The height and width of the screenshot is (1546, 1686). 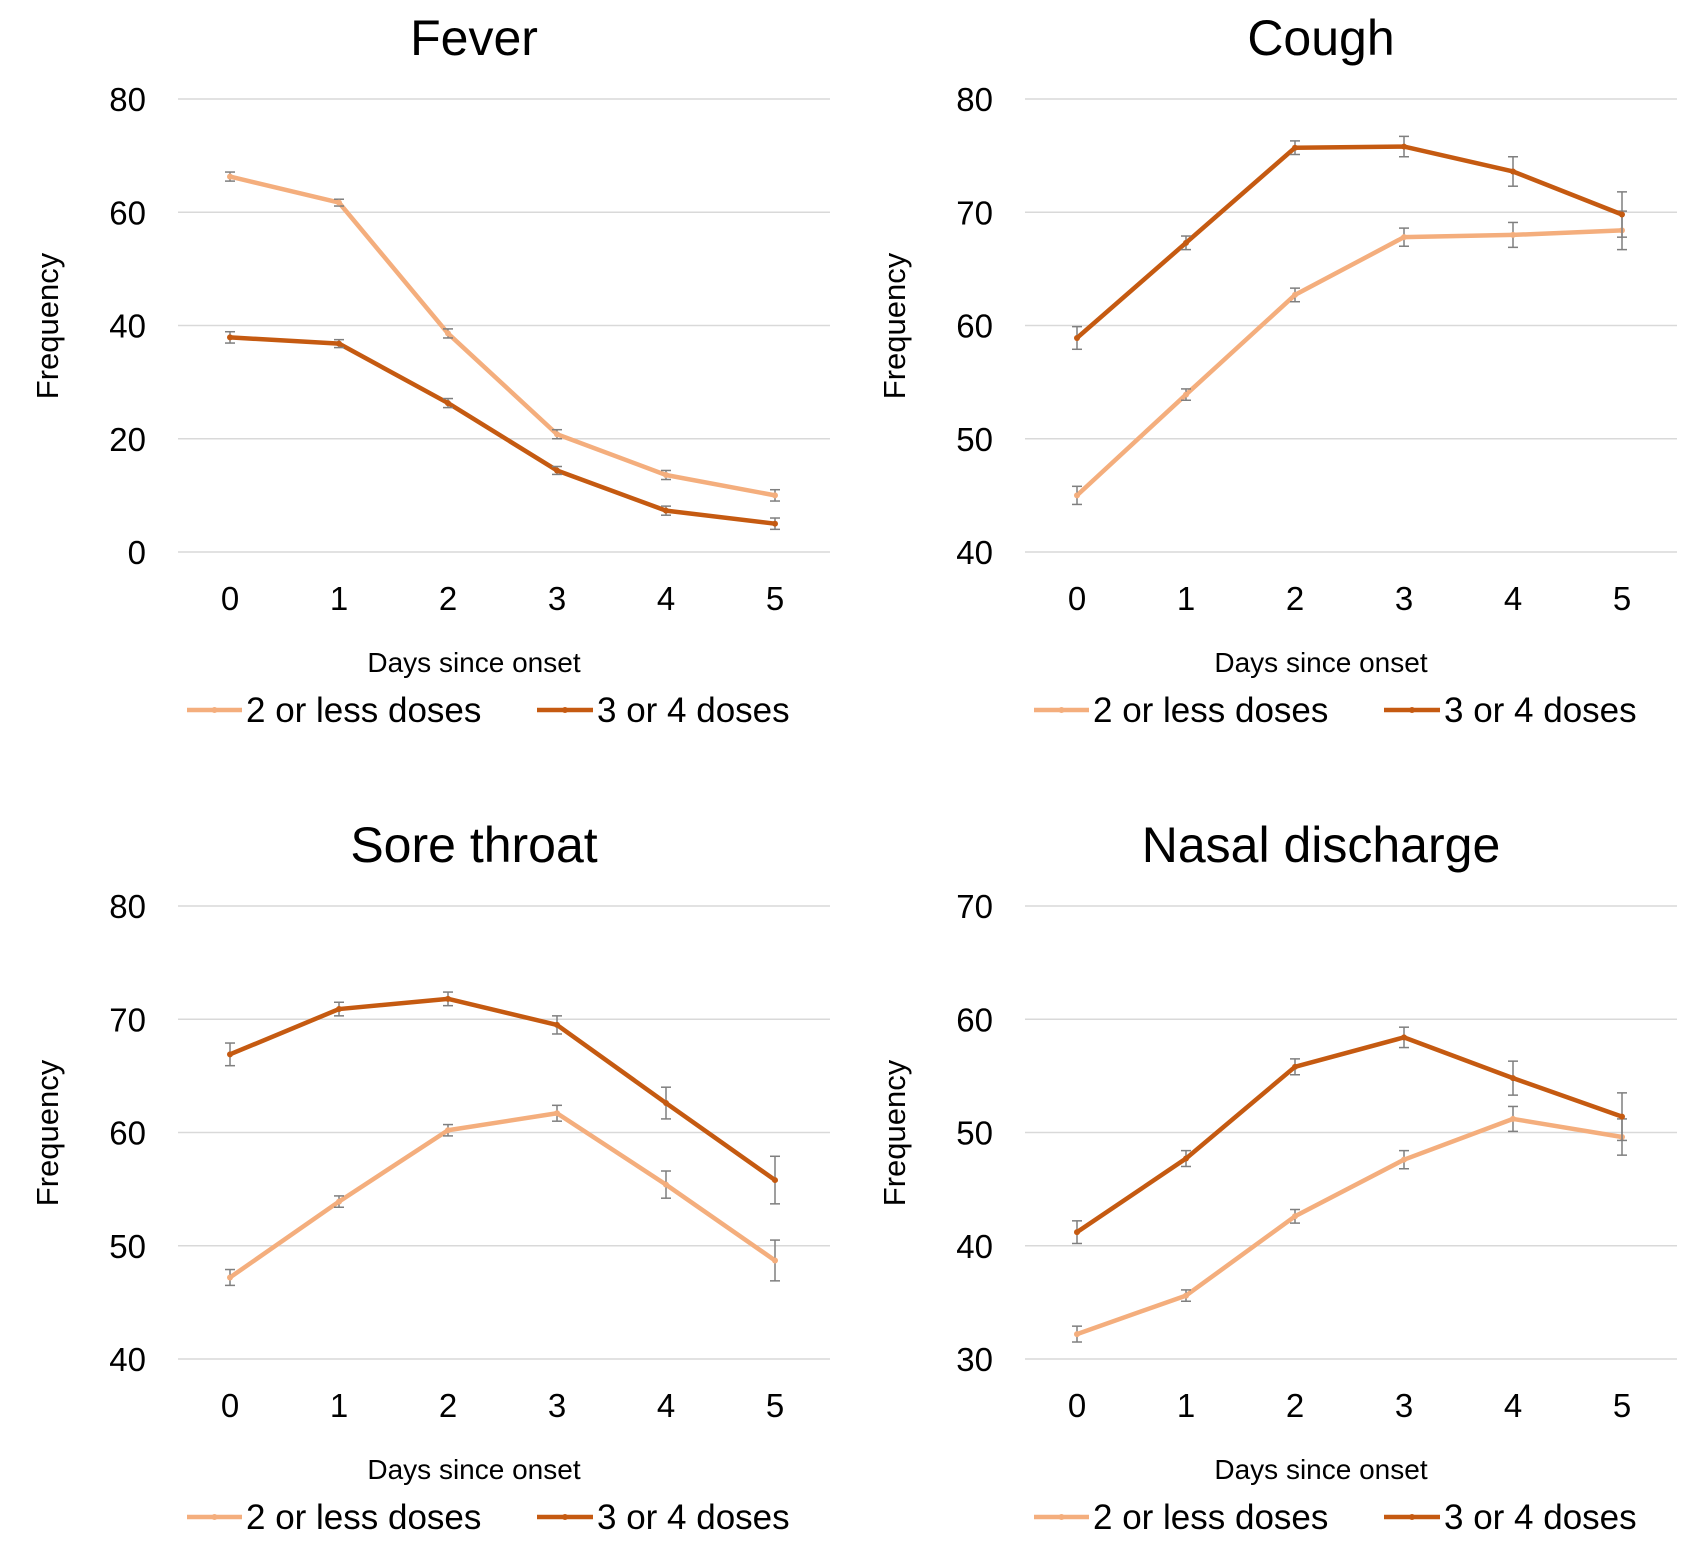 What do you see at coordinates (1349, 1226) in the screenshot?
I see `series-line-light` at bounding box center [1349, 1226].